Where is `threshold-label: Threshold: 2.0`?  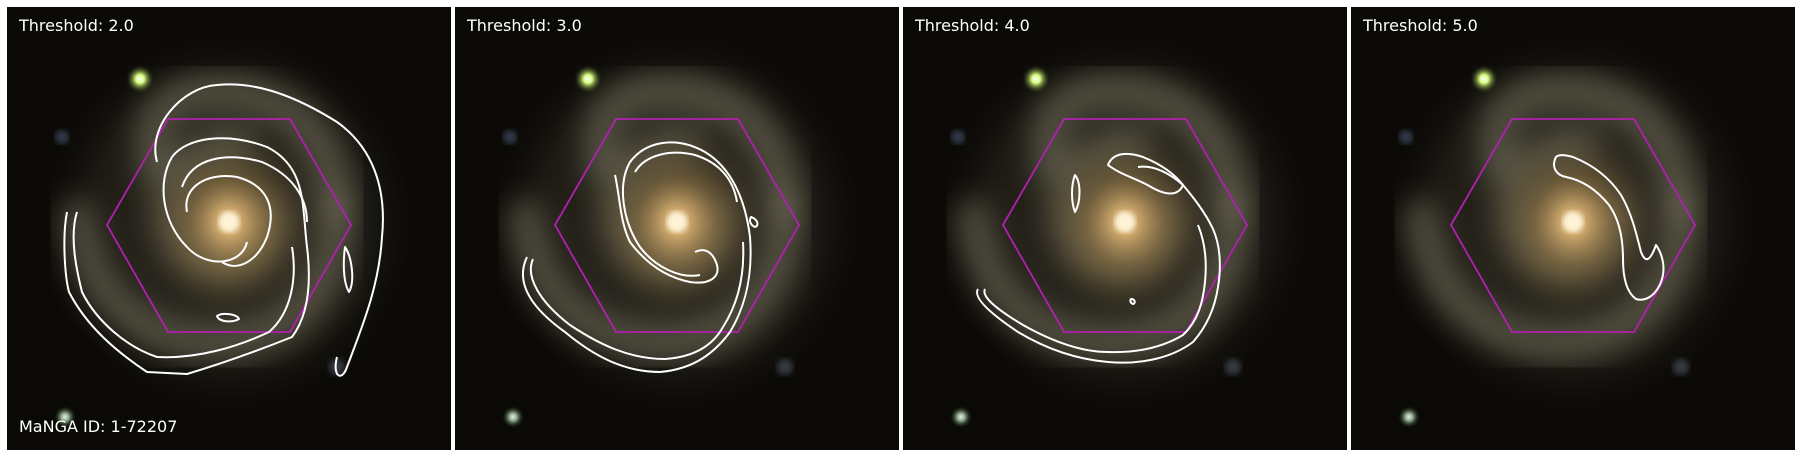 threshold-label: Threshold: 2.0 is located at coordinates (76, 25).